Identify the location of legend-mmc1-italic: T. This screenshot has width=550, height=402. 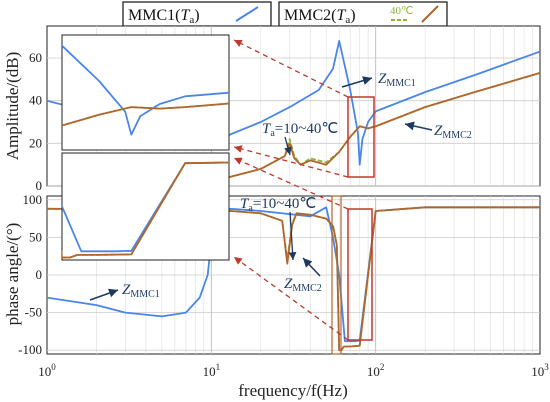
(185, 15).